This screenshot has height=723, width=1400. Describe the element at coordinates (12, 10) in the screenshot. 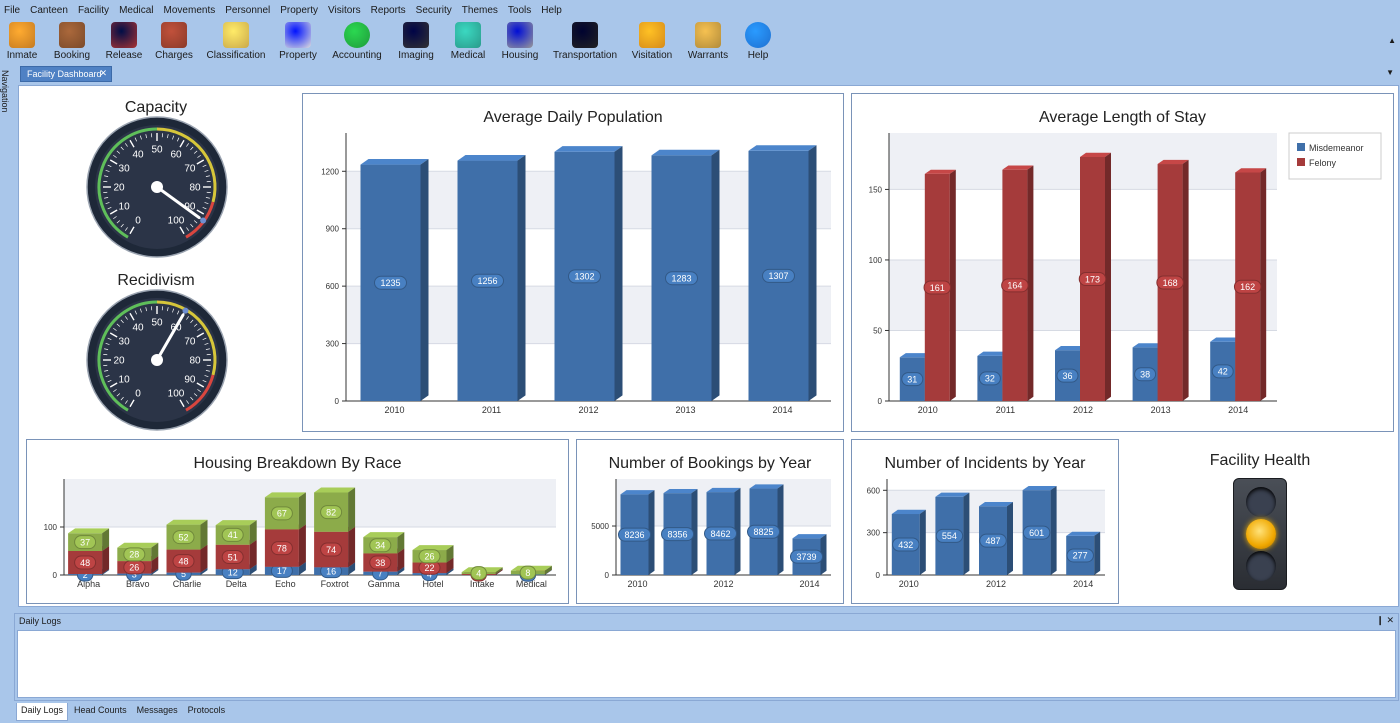

I see `menu-file: File` at that location.